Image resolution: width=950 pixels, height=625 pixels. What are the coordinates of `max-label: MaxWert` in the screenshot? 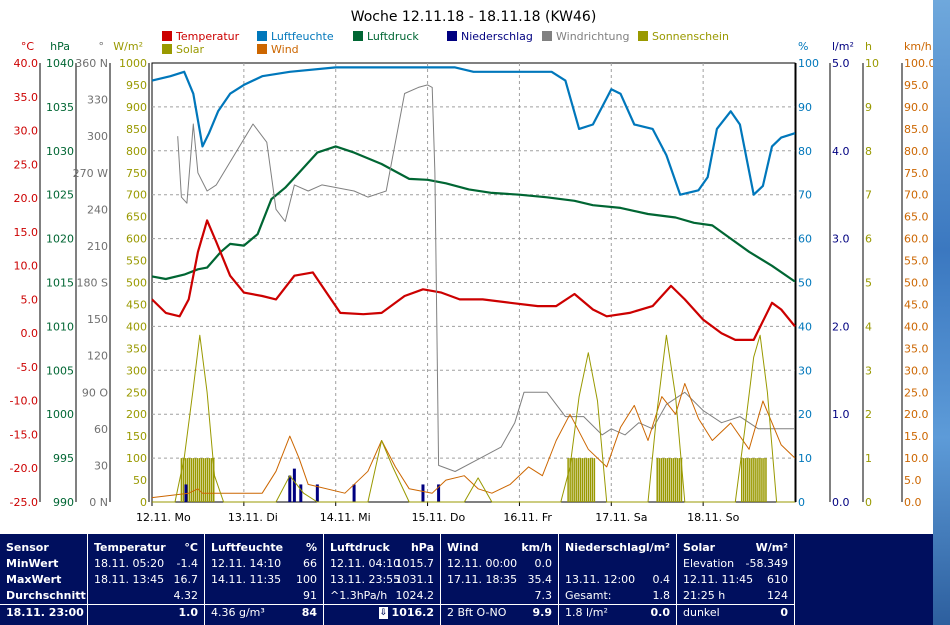 It's located at (34, 579).